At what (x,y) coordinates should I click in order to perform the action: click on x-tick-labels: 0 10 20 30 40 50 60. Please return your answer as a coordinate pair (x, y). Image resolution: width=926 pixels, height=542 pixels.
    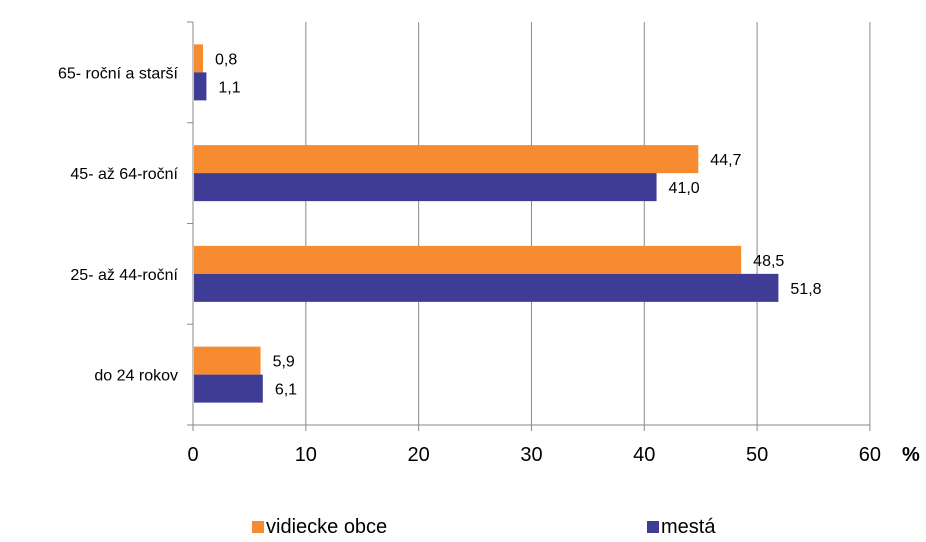
    Looking at the image, I should click on (534, 455).